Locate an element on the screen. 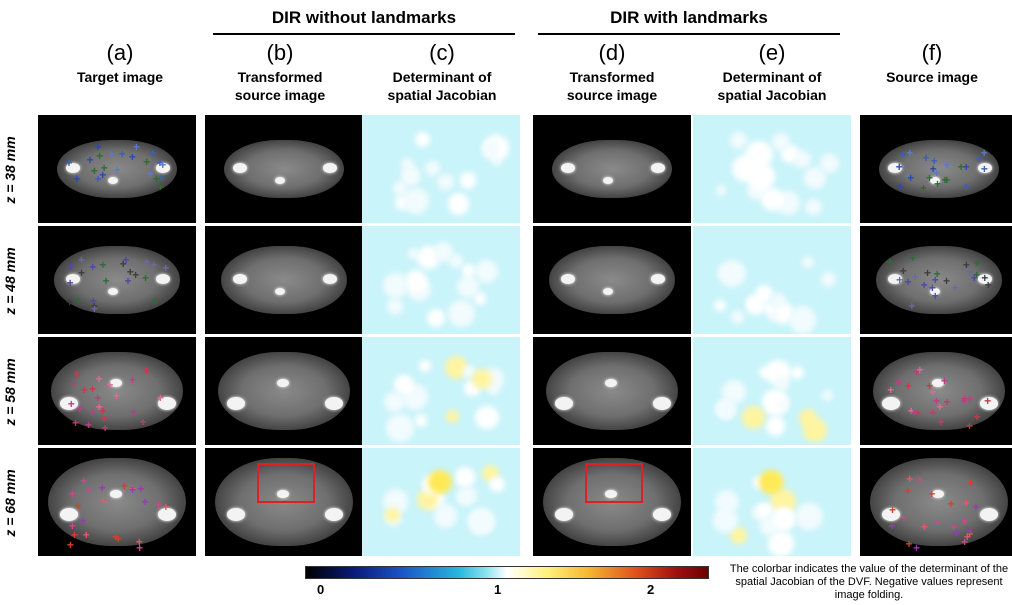 The width and height of the screenshot is (1012, 605). panel-row2-colb is located at coordinates (284, 280).